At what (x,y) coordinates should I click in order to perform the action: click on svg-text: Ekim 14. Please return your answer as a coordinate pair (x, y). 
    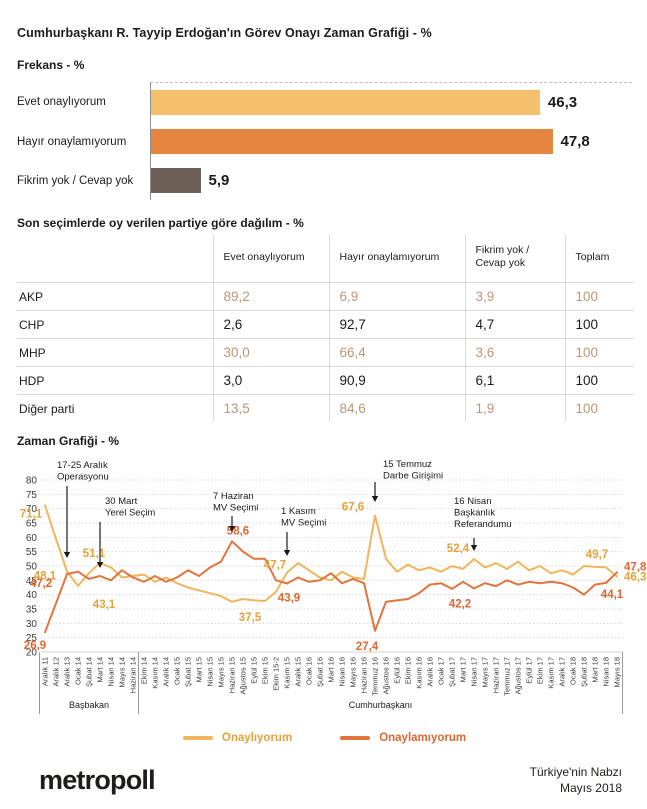
    Looking at the image, I should click on (144, 670).